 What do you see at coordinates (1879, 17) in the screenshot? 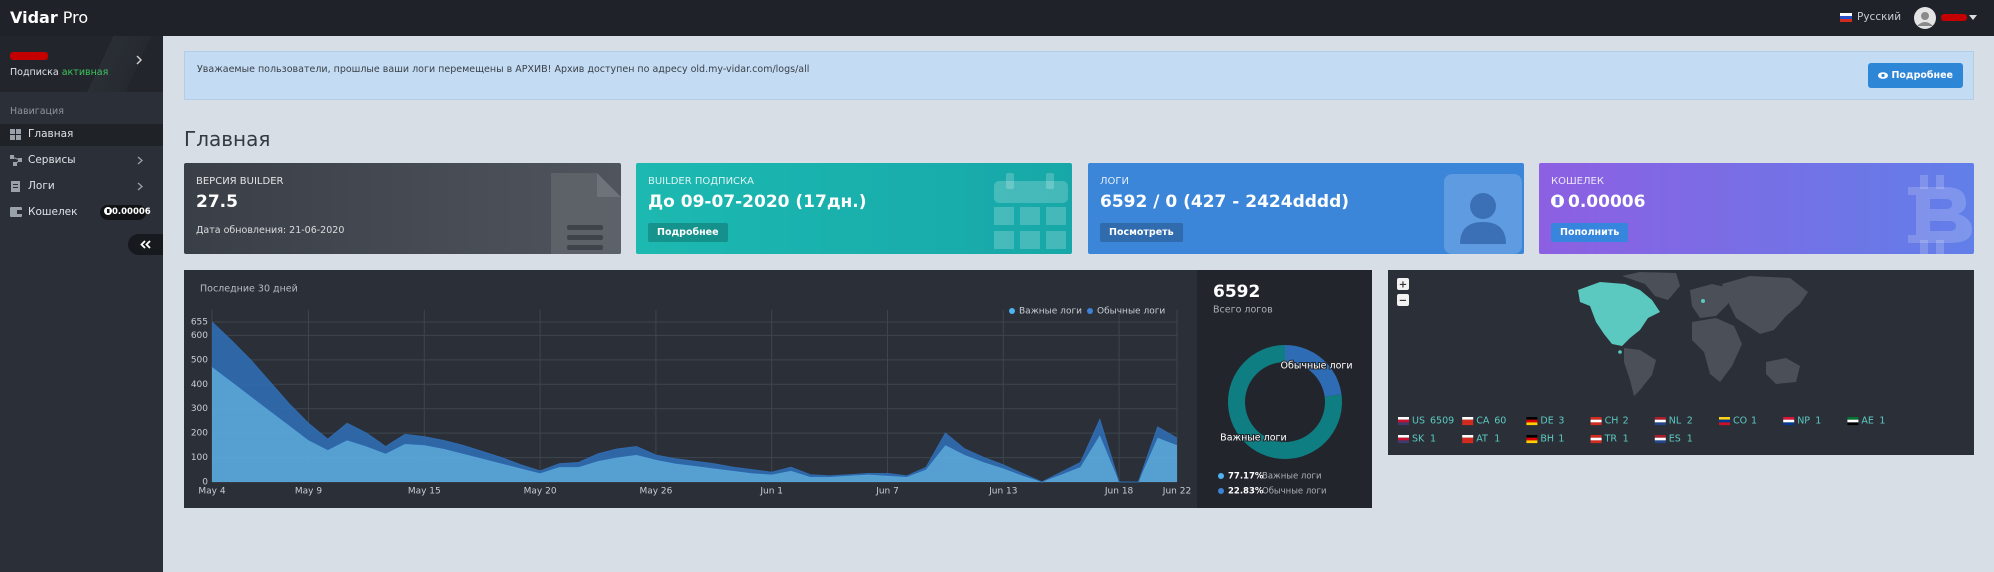
I see `language-switch: Русский` at bounding box center [1879, 17].